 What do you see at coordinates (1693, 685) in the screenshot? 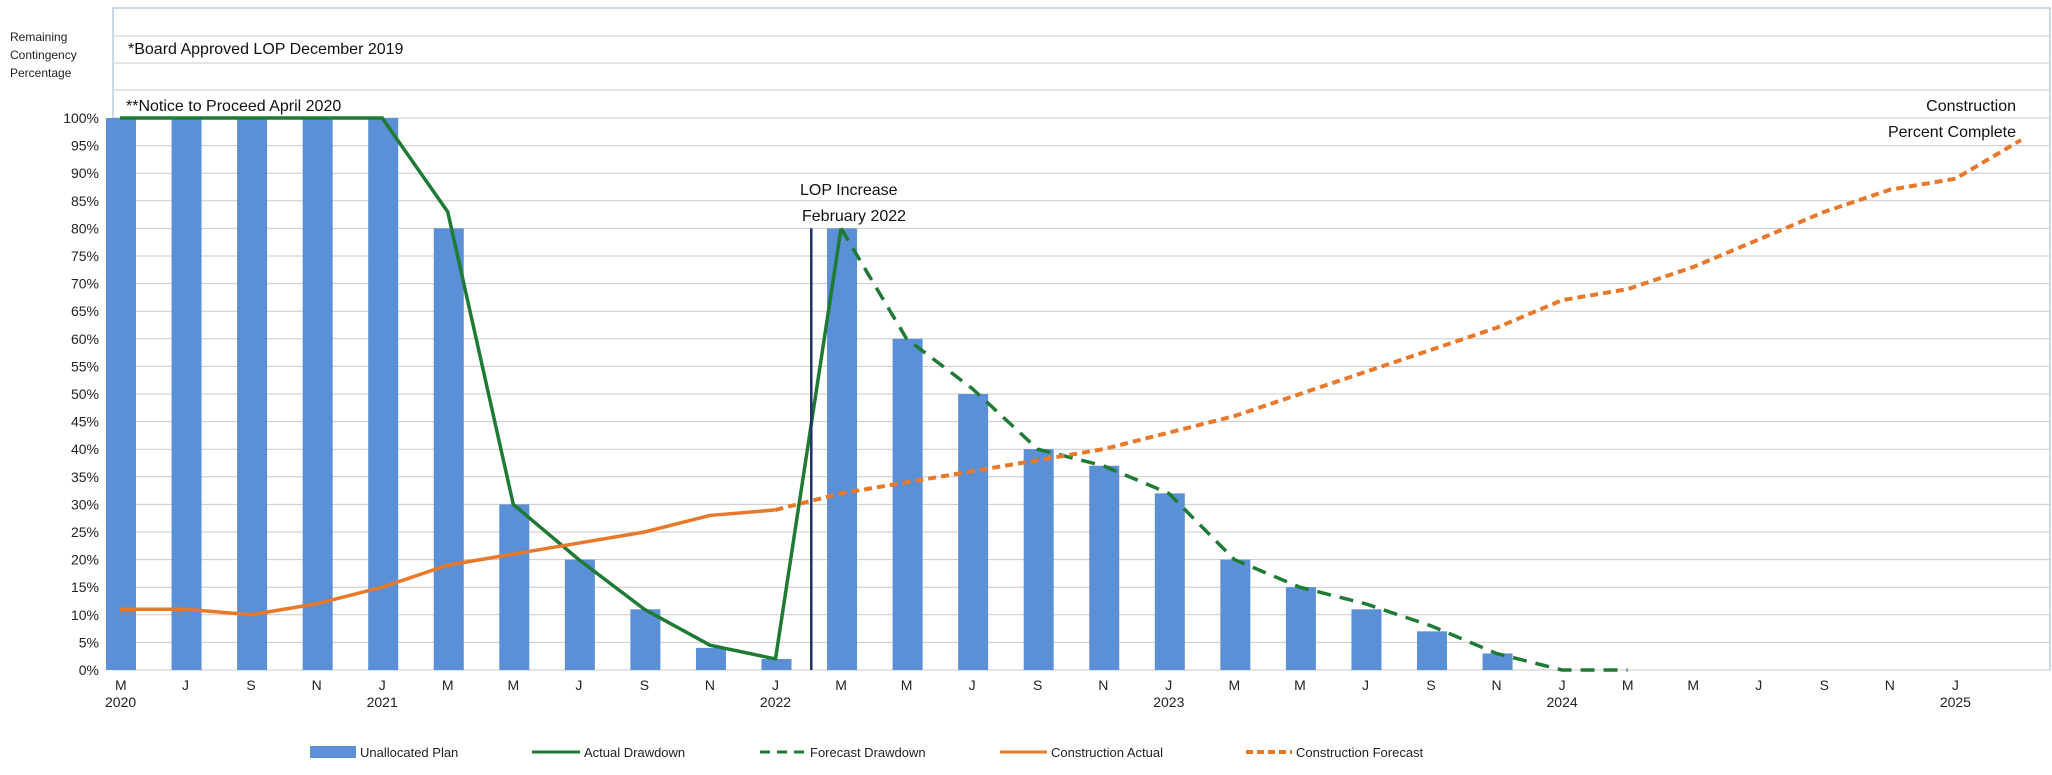
I see `x-tick-label-24: M` at bounding box center [1693, 685].